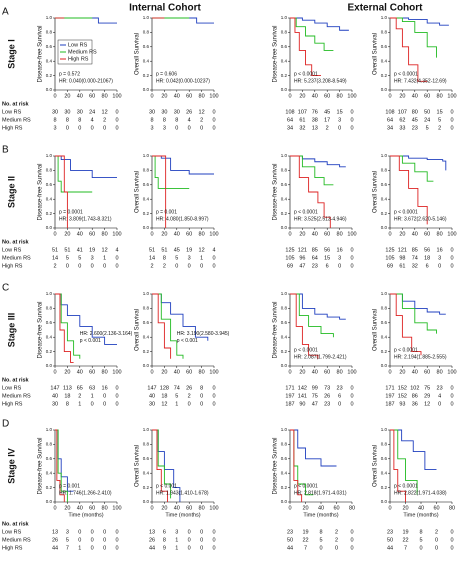  I want to click on risk-count: 1, so click(176, 540).